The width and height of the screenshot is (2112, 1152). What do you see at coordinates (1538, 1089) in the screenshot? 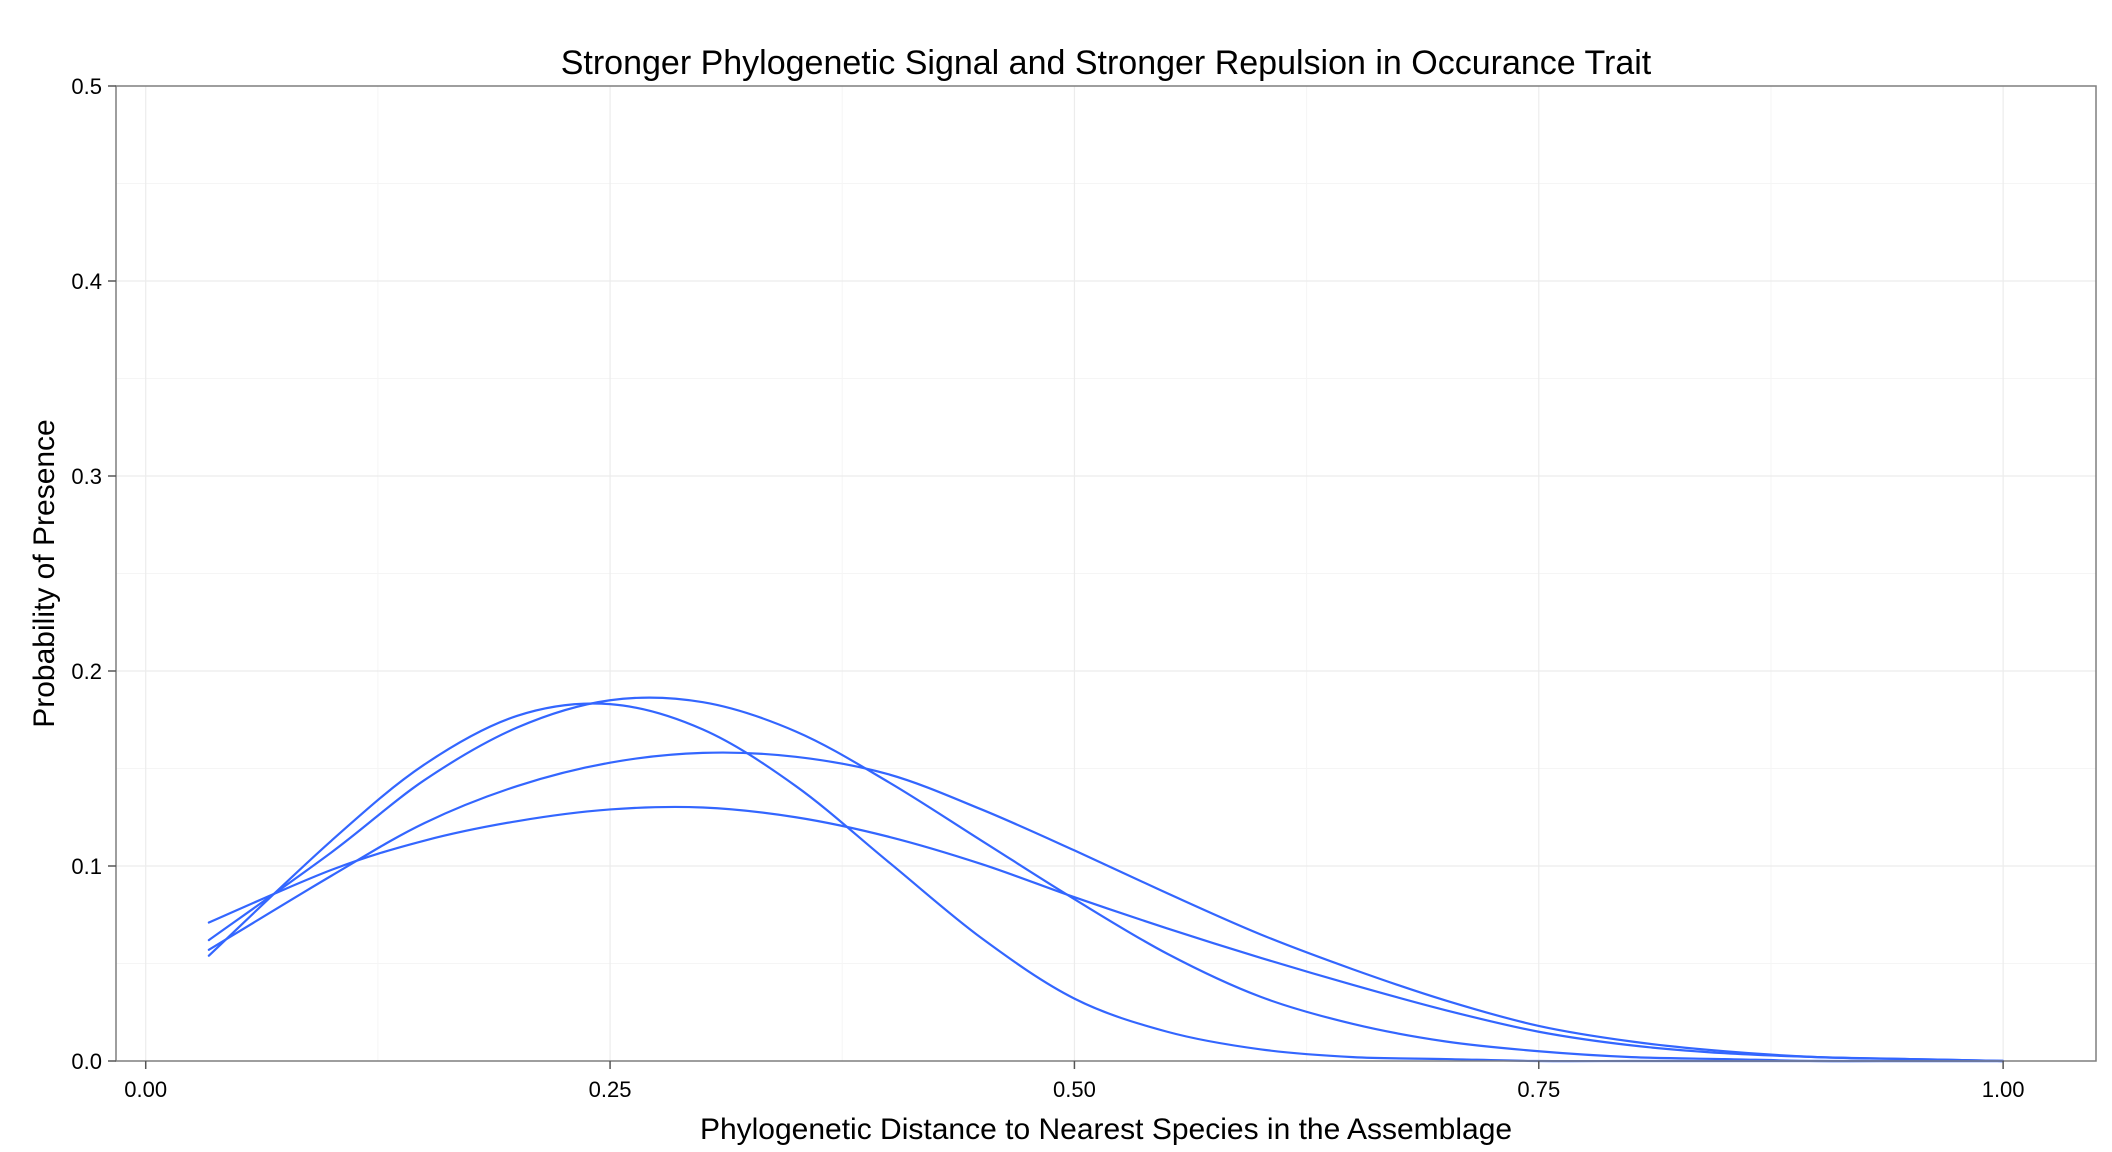
I see `x-tick-label: 0.75` at bounding box center [1538, 1089].